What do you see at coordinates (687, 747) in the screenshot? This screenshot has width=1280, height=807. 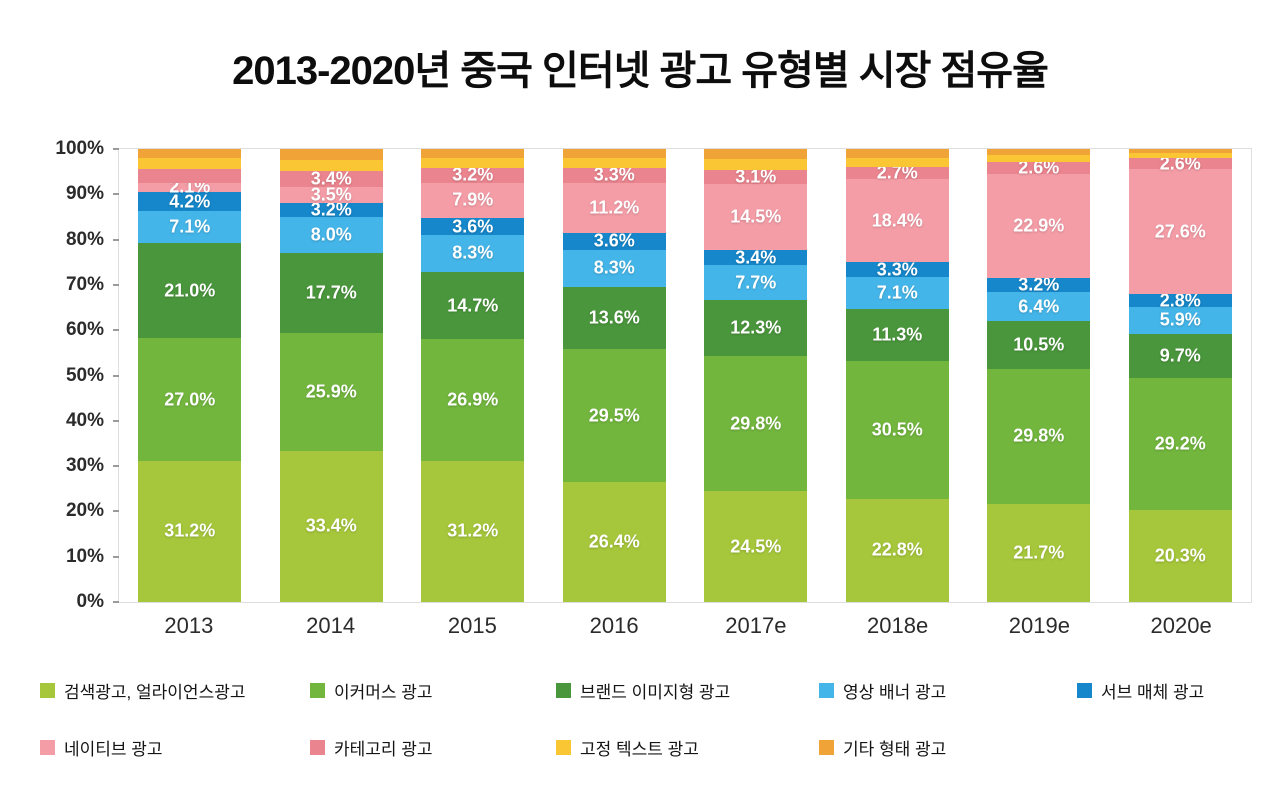 I see `legend-item: 고정 텍스트 광고` at bounding box center [687, 747].